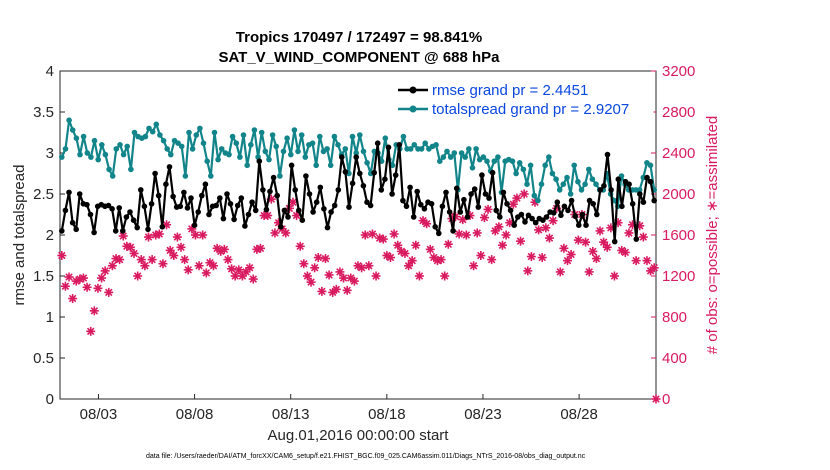  What do you see at coordinates (50, 153) in the screenshot?
I see `y-tick-label: 3` at bounding box center [50, 153].